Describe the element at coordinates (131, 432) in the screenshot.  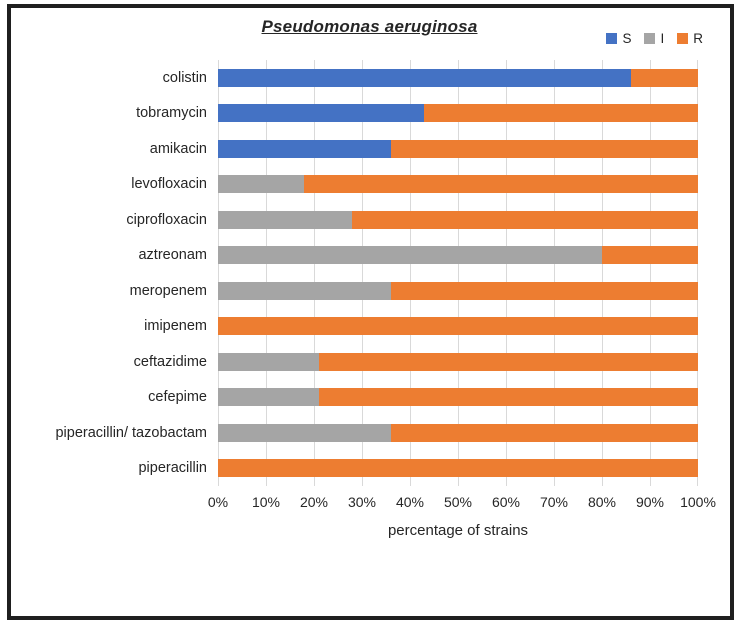
I see `category-label: piperacillin/ tazobactam` at that location.